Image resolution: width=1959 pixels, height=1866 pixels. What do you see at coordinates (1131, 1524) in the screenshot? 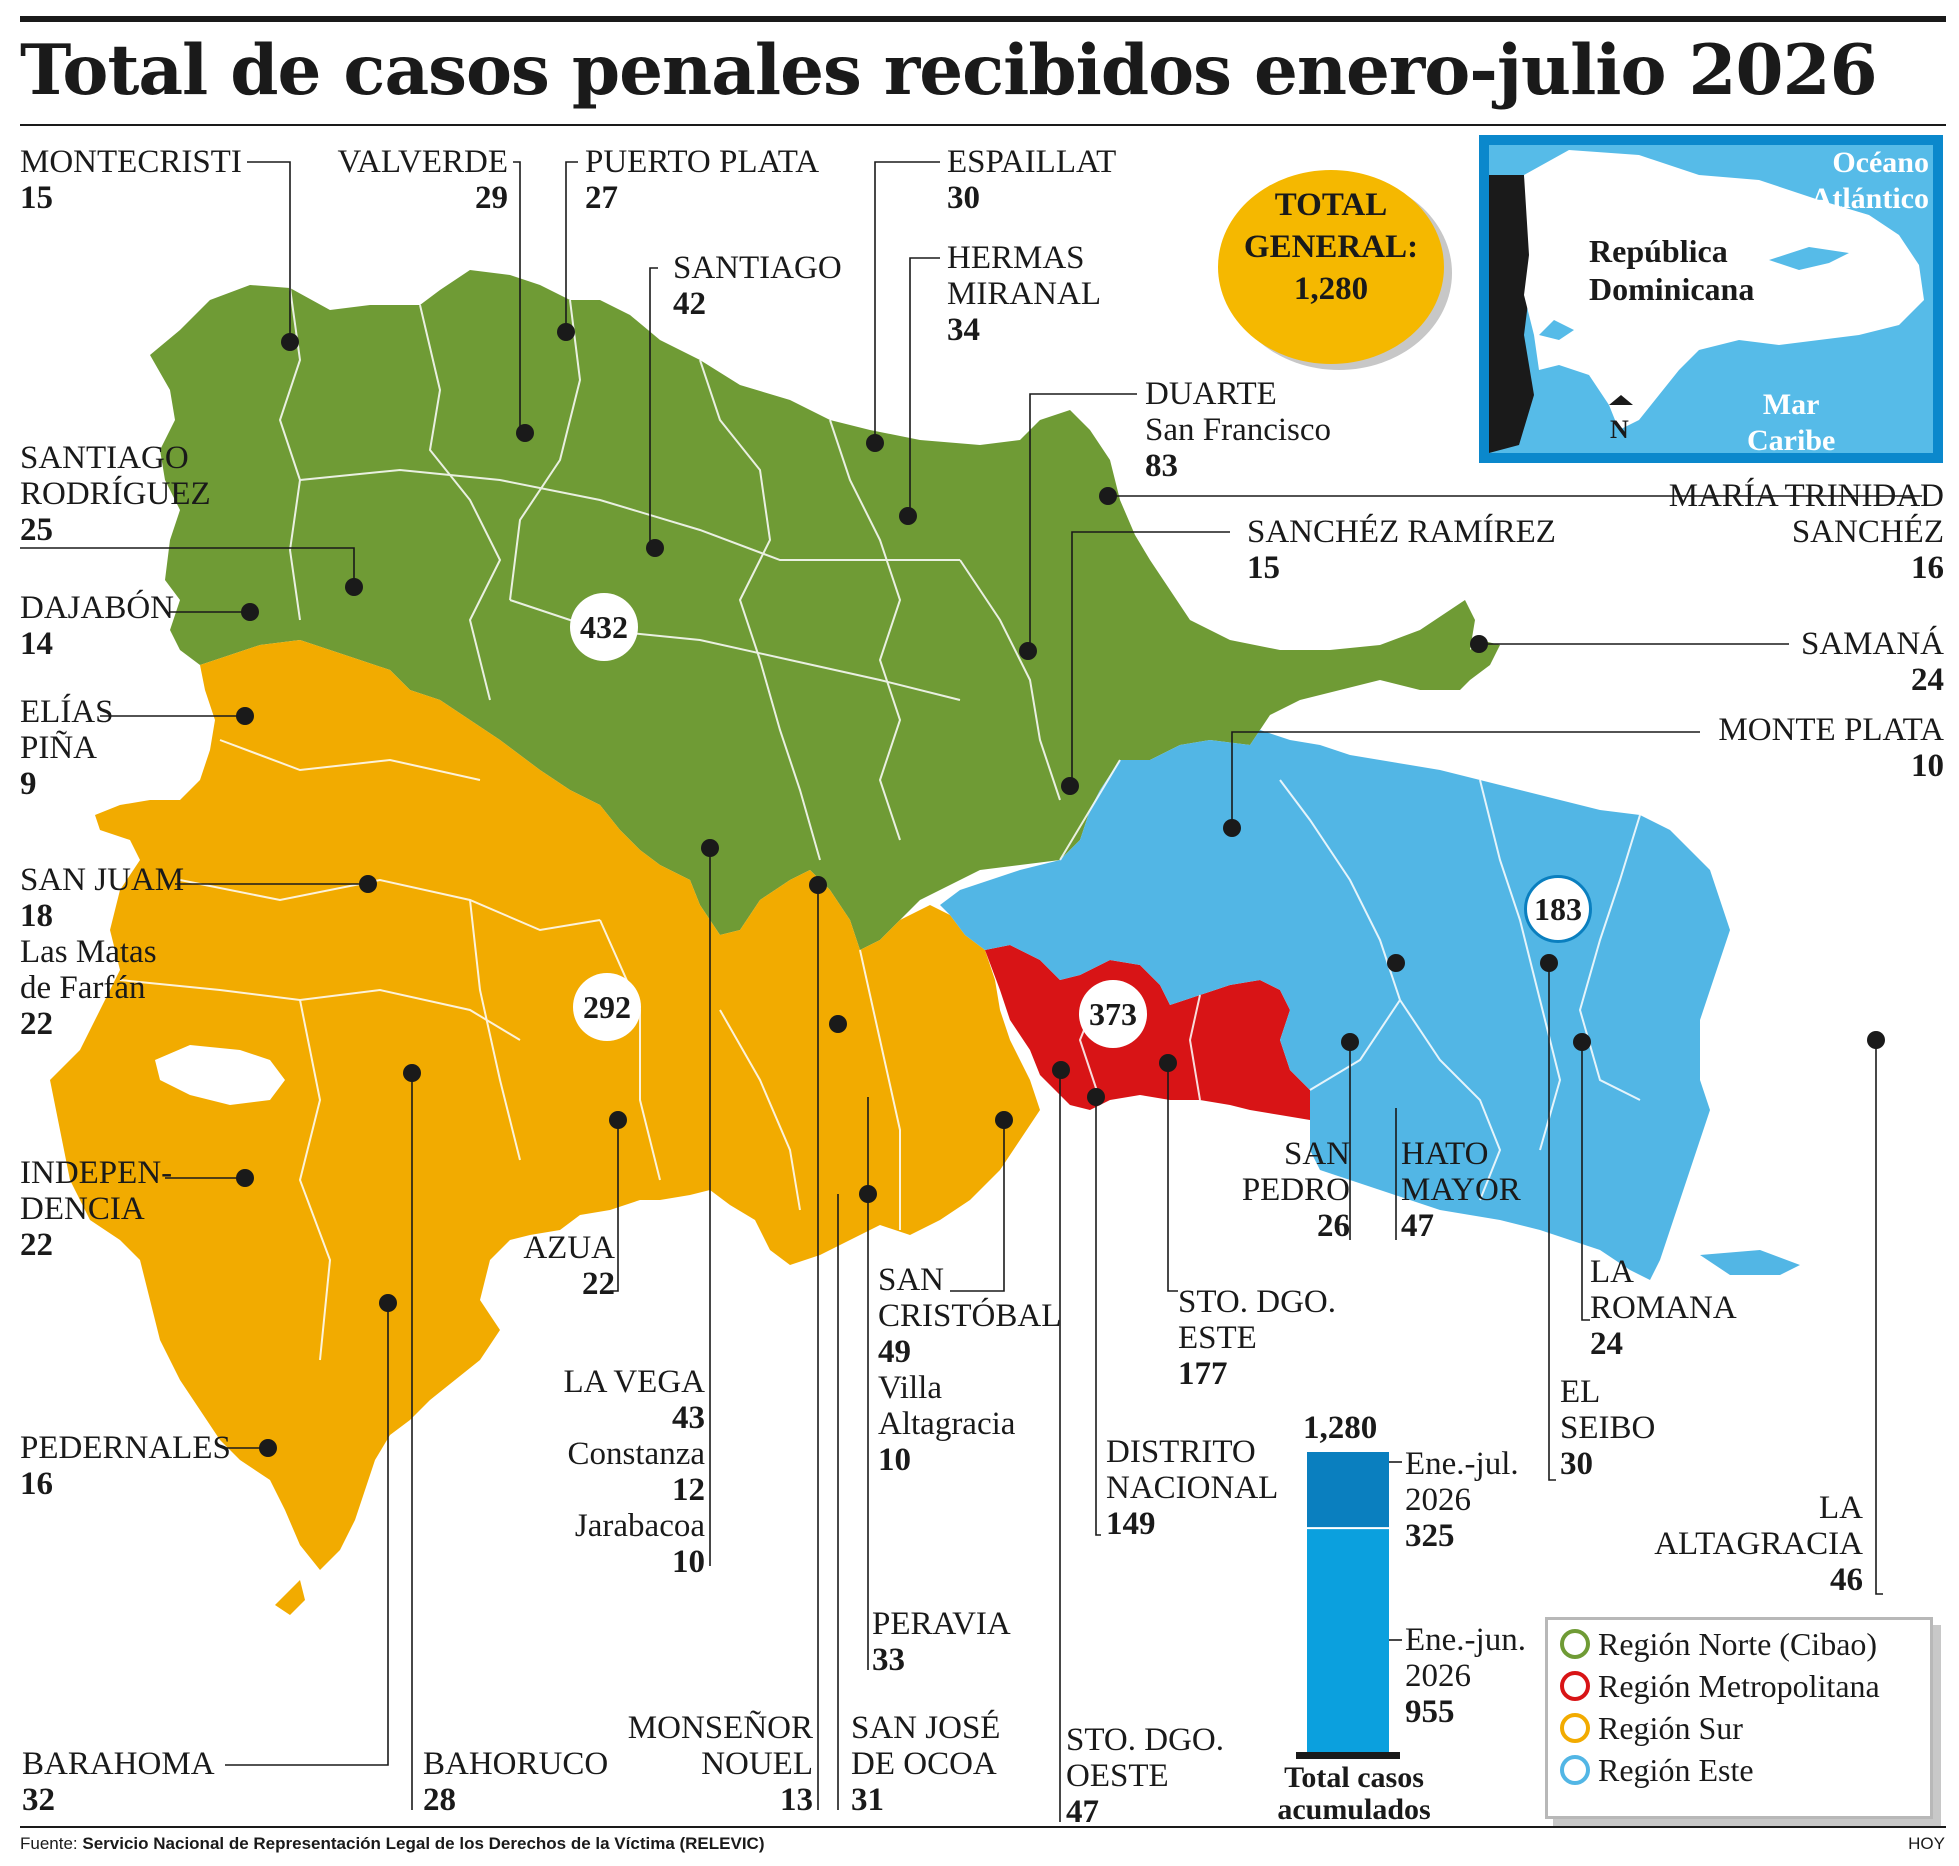
I see `province-value: 149` at bounding box center [1131, 1524].